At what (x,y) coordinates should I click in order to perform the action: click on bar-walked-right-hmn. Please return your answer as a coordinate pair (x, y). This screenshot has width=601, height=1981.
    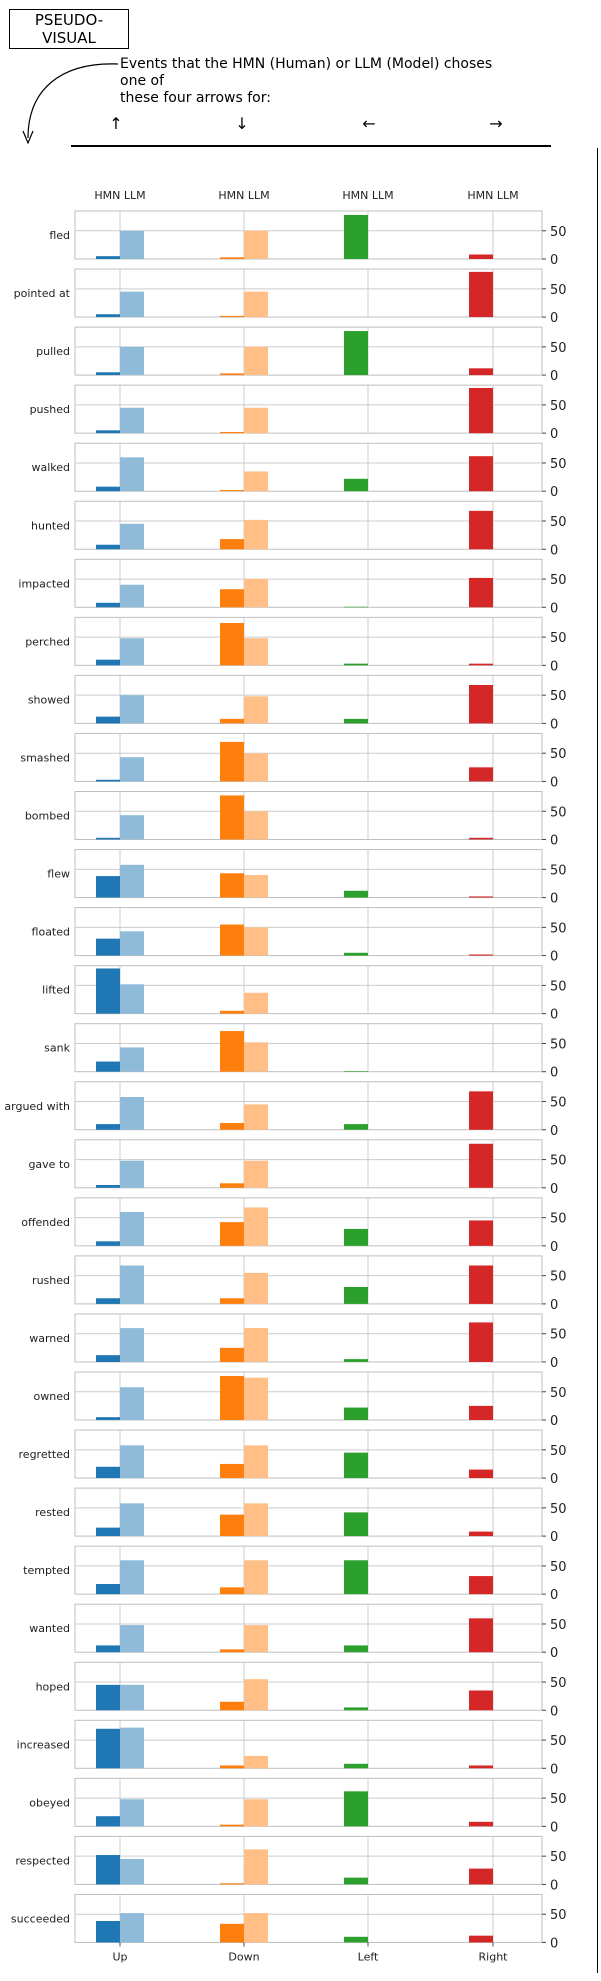
    Looking at the image, I should click on (481, 474).